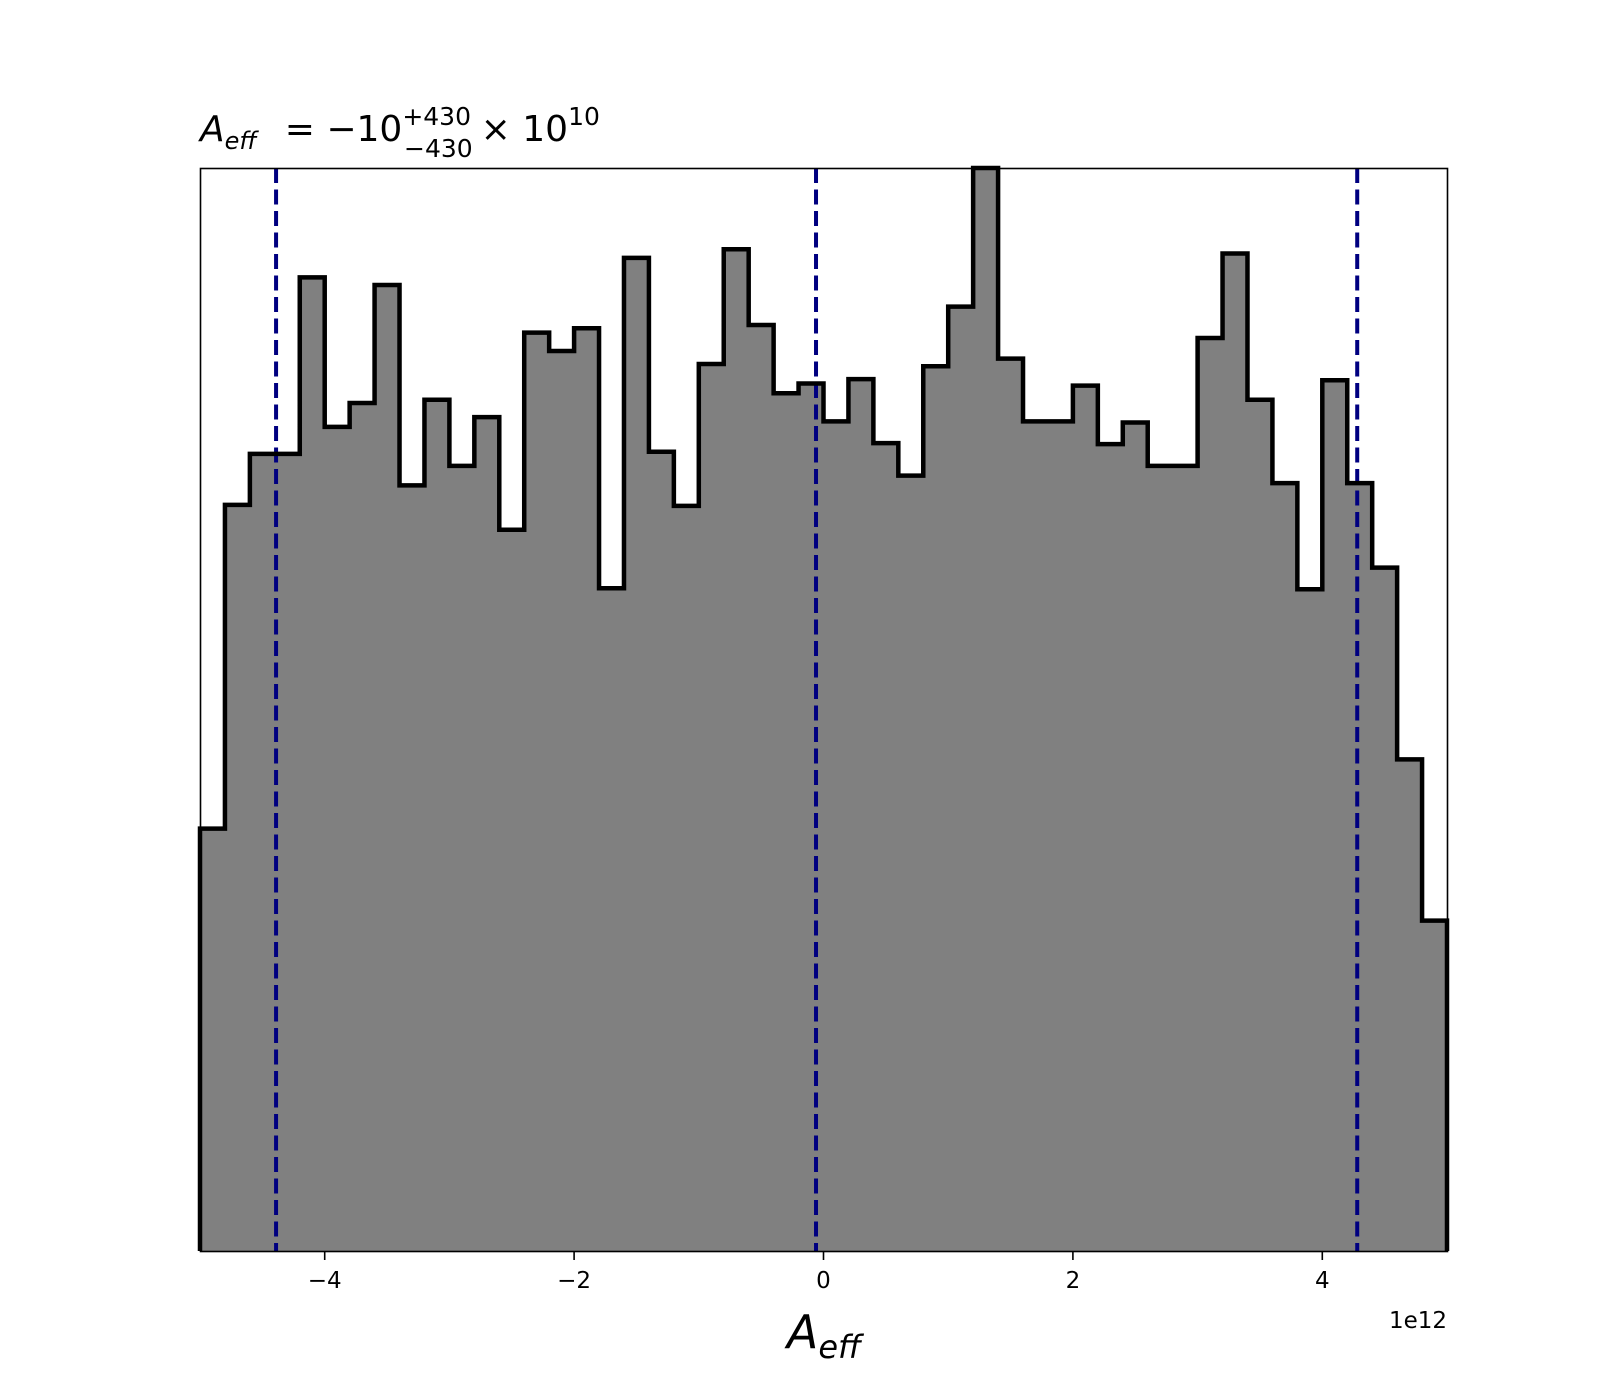 The width and height of the screenshot is (1600, 1400). I want to click on title-sub: −430, so click(438, 148).